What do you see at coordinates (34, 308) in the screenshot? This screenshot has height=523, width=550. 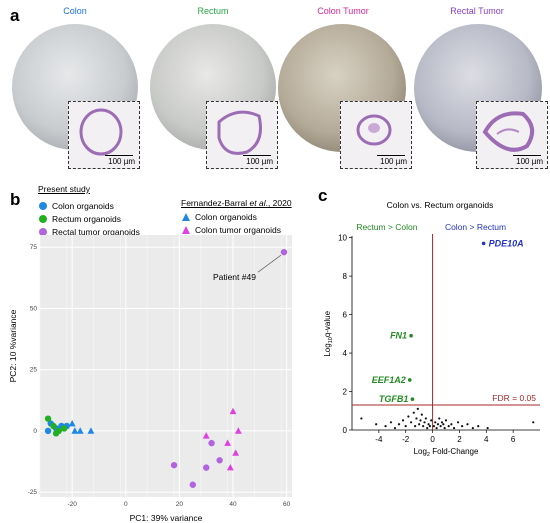 I see `y-tick-label: 50` at bounding box center [34, 308].